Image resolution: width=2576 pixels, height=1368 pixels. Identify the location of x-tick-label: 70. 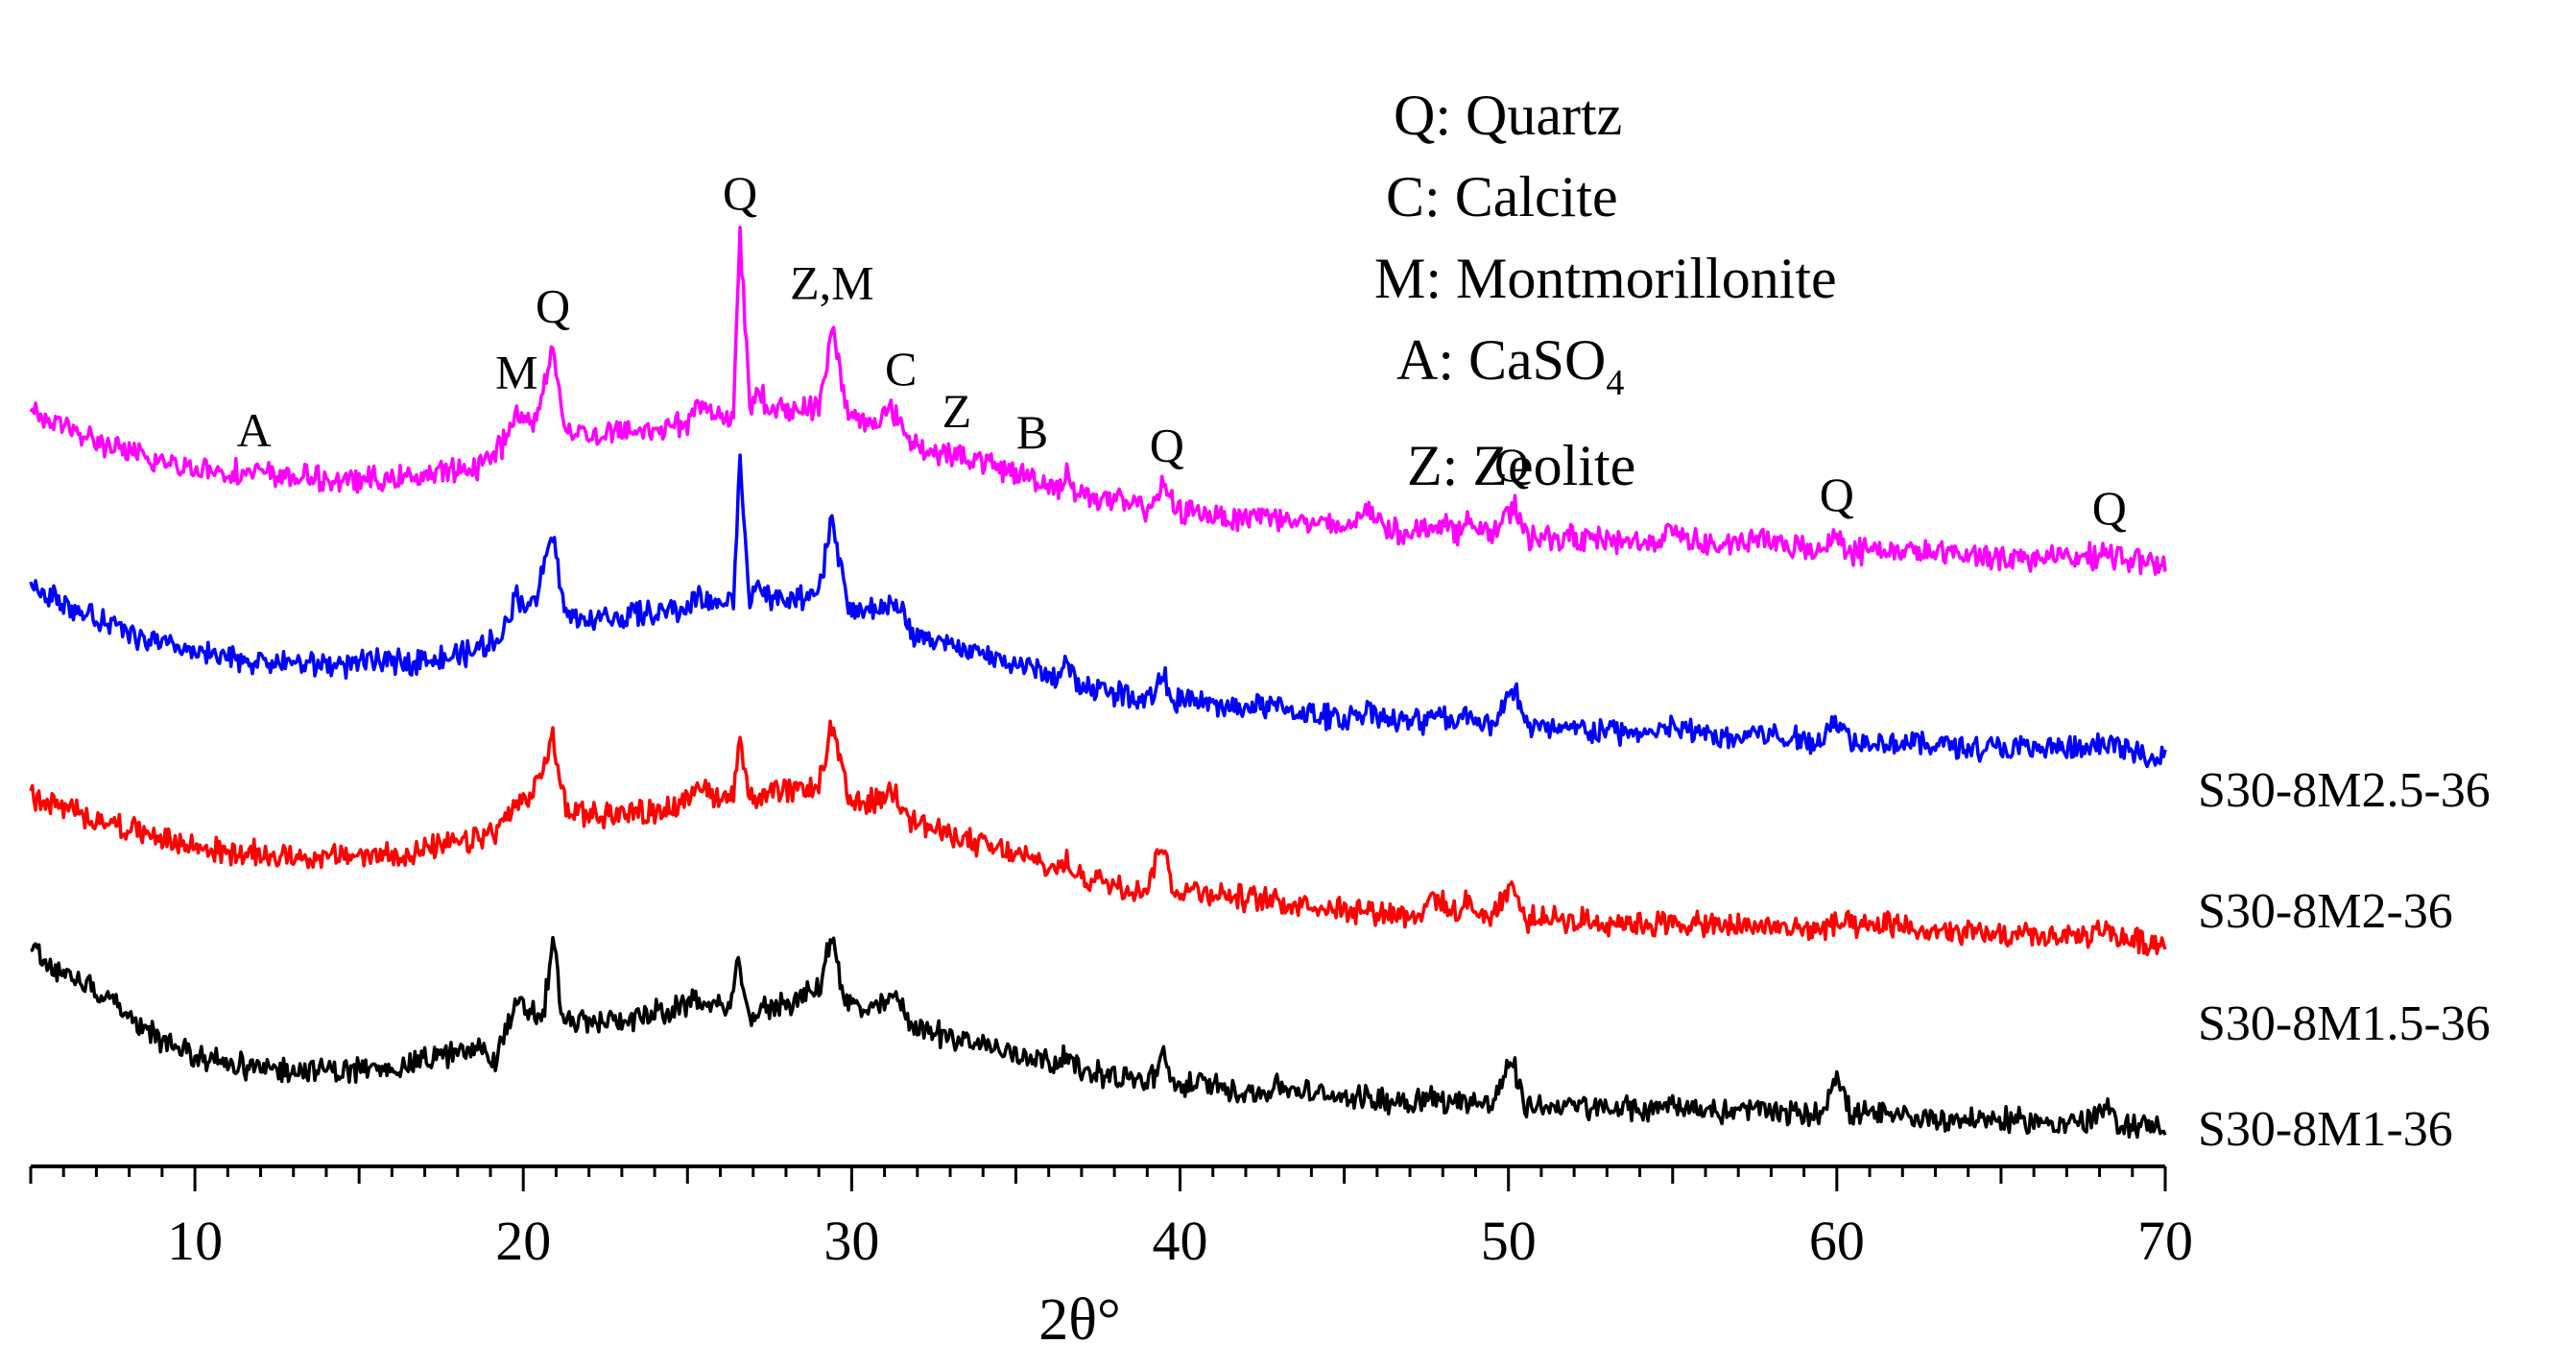
(2165, 1241).